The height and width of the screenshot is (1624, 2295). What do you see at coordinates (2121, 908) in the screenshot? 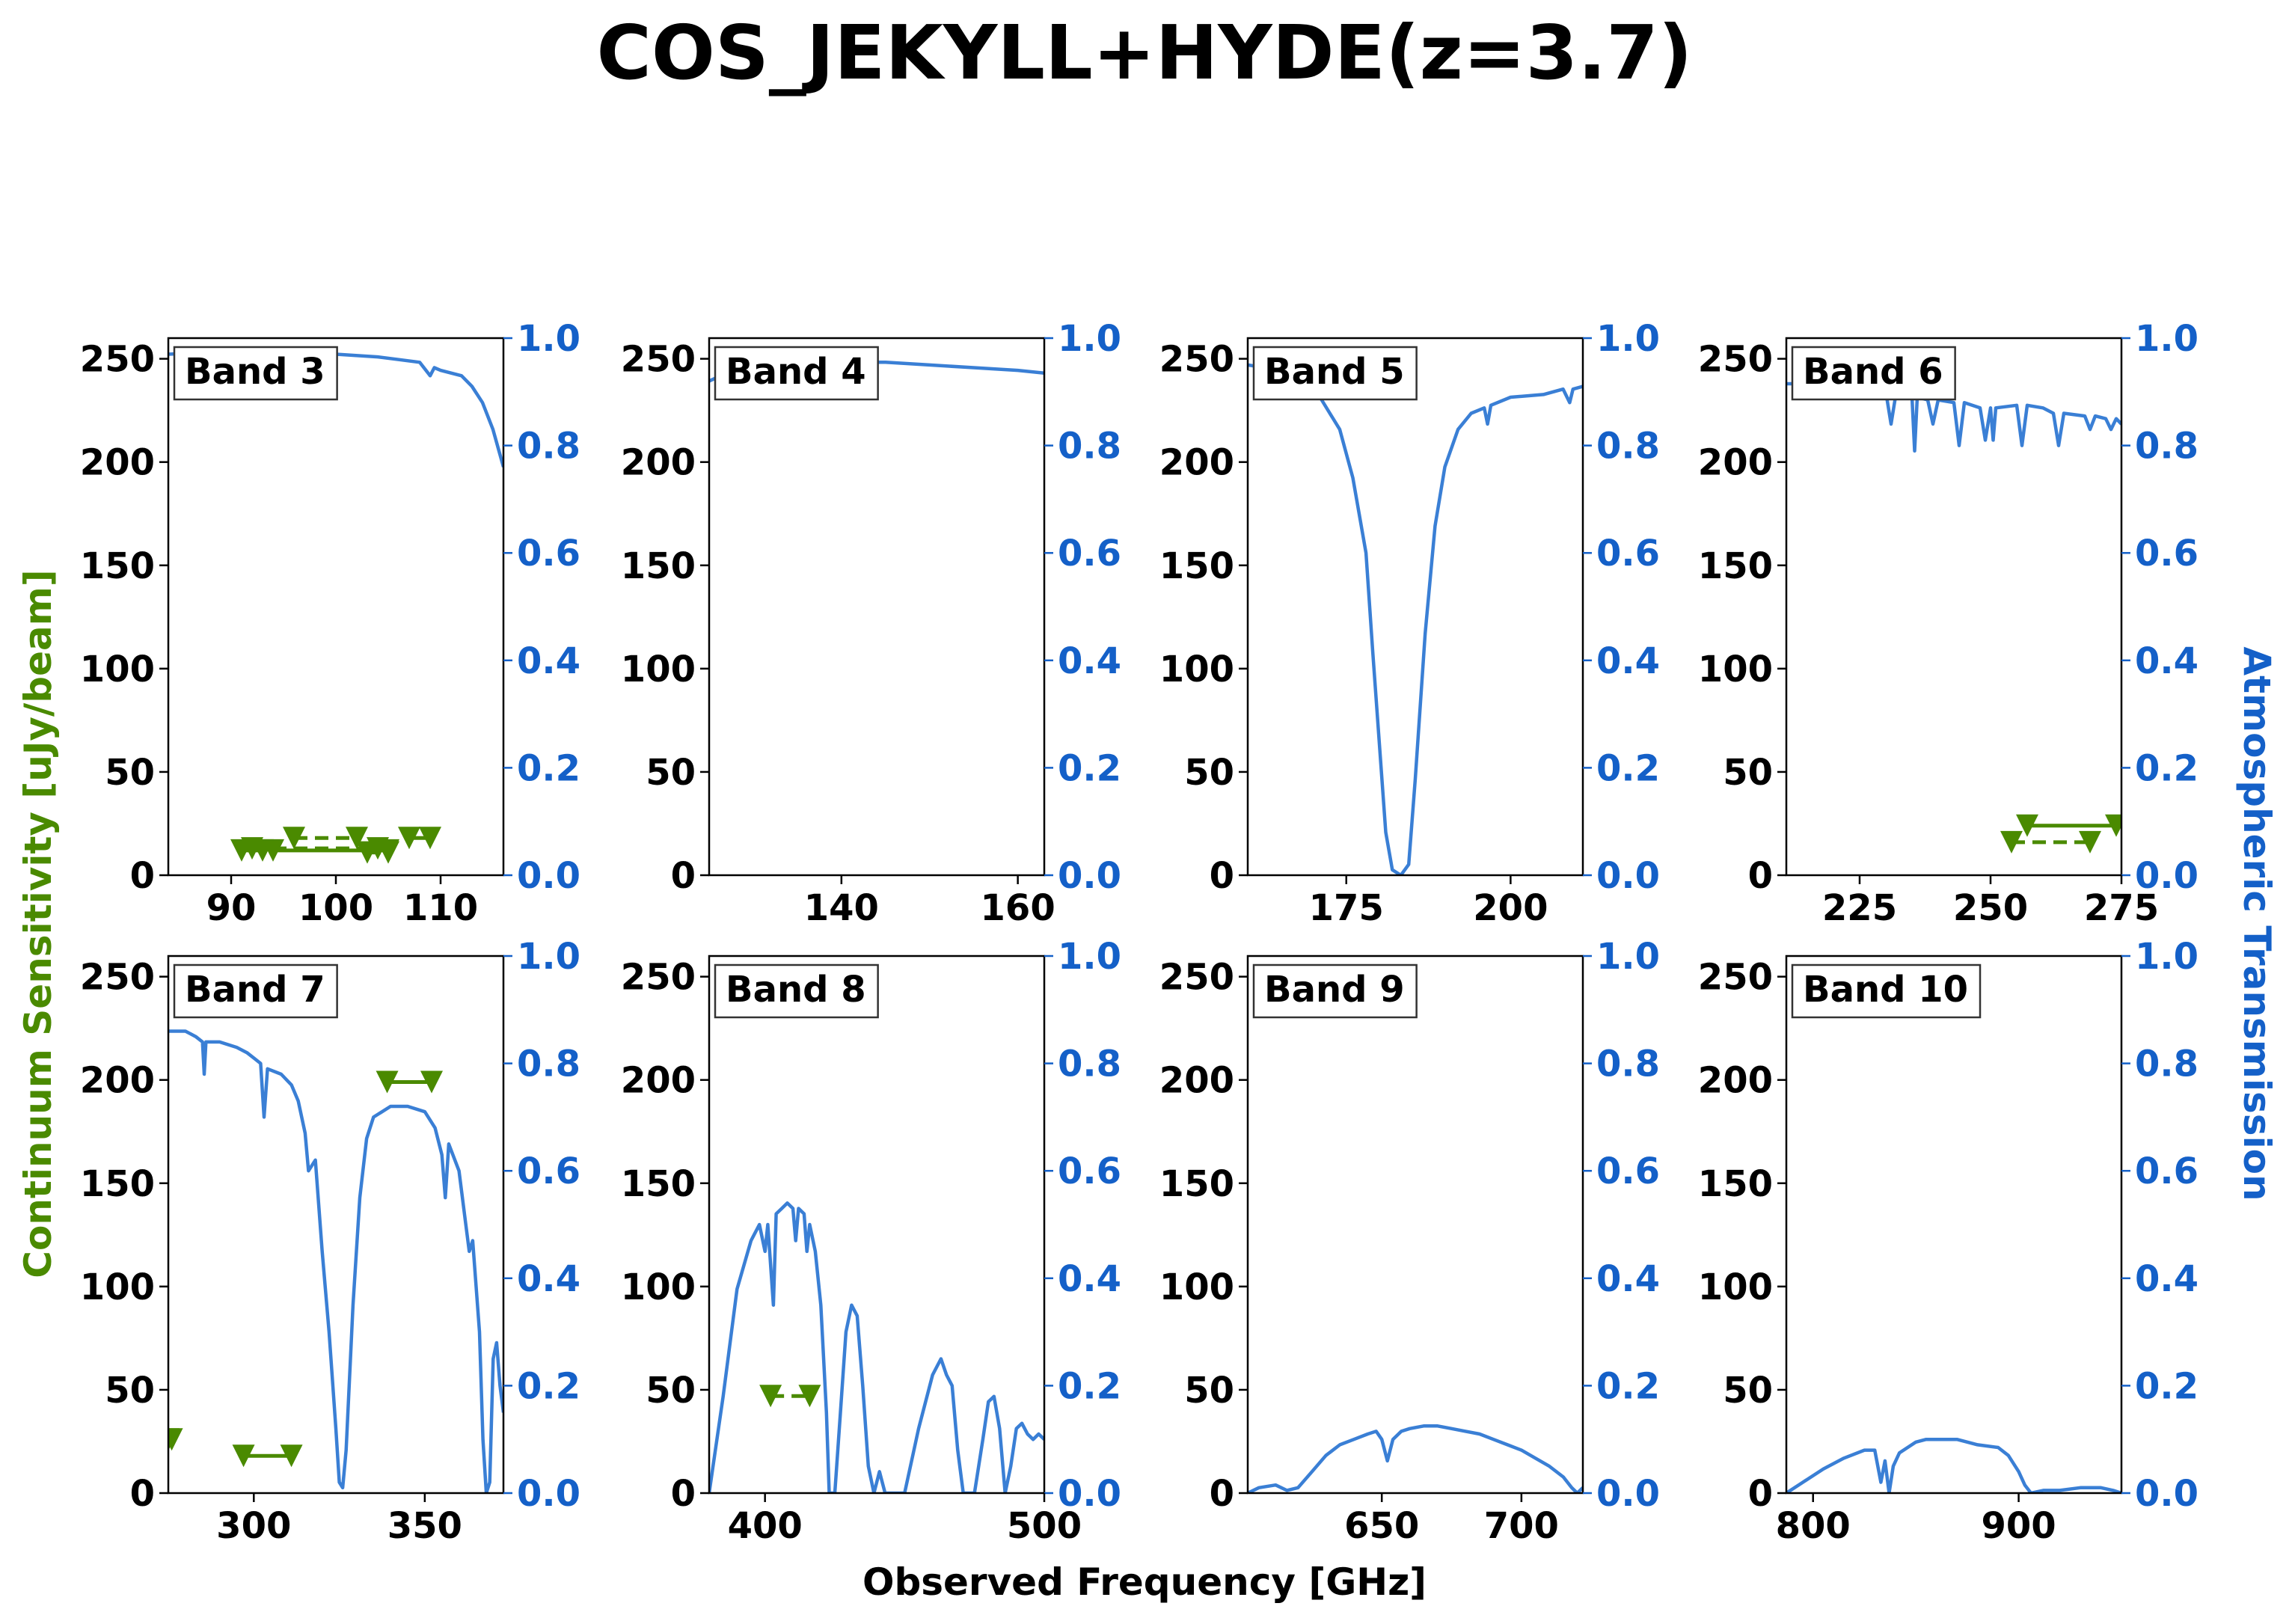
I see `x-tick-label: 275` at bounding box center [2121, 908].